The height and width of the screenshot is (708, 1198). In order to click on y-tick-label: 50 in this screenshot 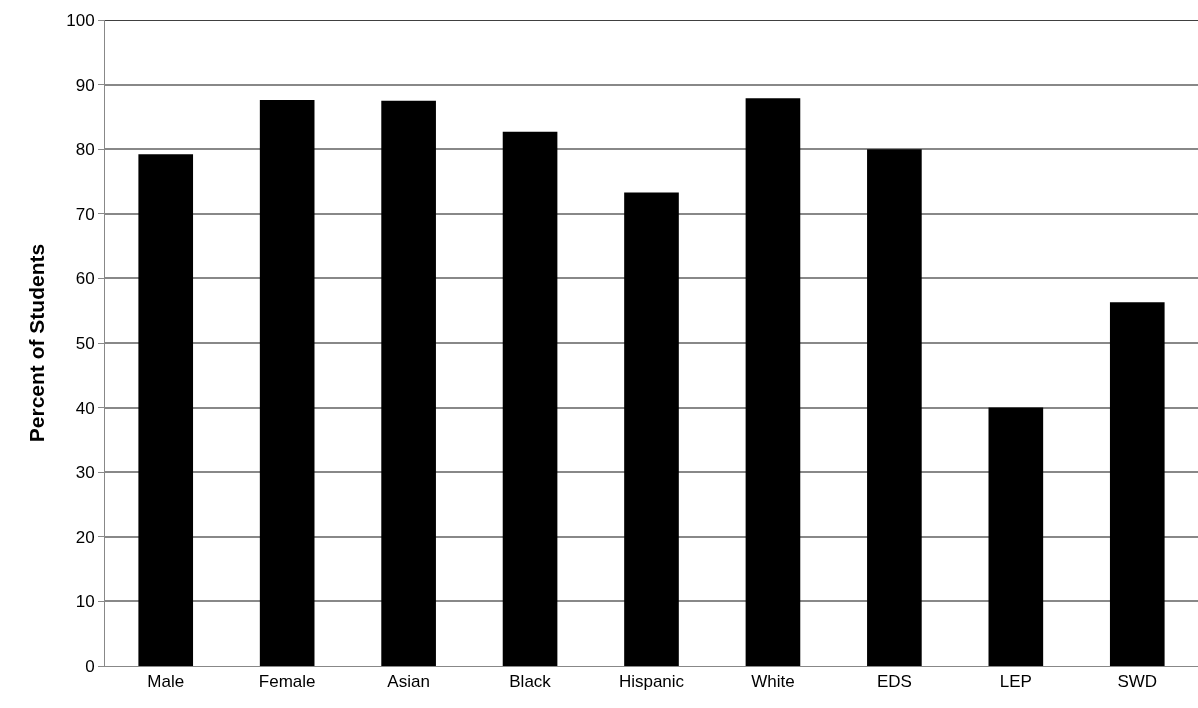, I will do `click(85, 343)`.